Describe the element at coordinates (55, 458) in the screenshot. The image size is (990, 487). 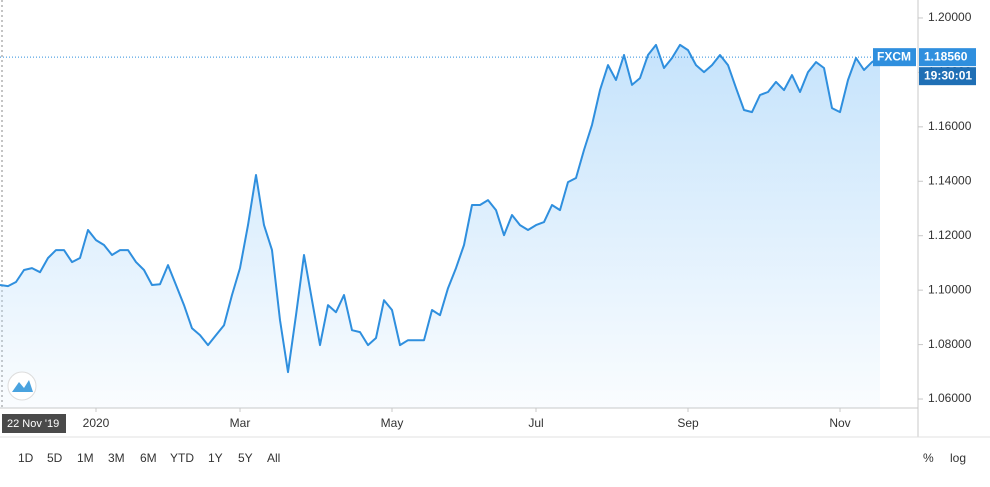
I see `range-button: 5D` at that location.